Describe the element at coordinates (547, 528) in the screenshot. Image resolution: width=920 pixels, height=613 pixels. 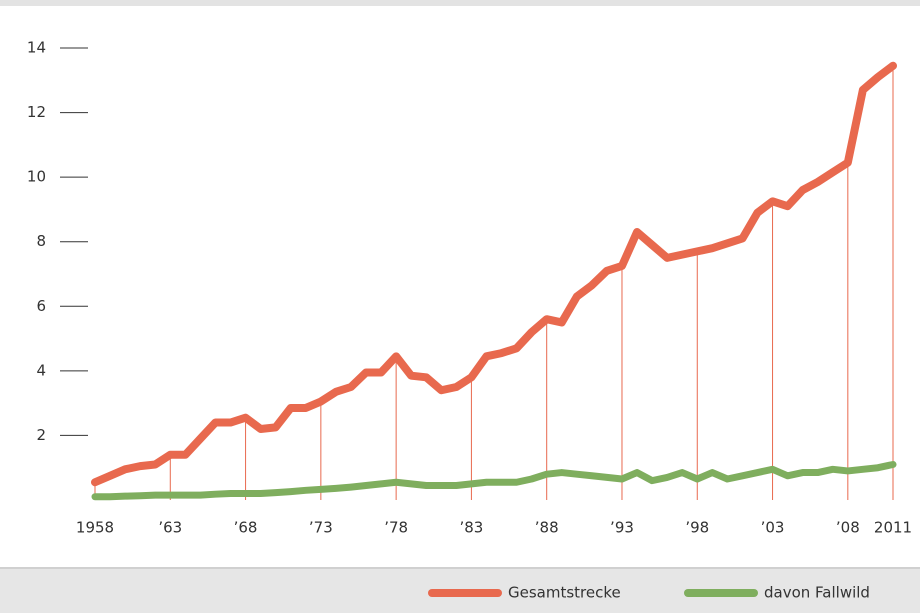
I see `x-tick-label: ’88` at that location.